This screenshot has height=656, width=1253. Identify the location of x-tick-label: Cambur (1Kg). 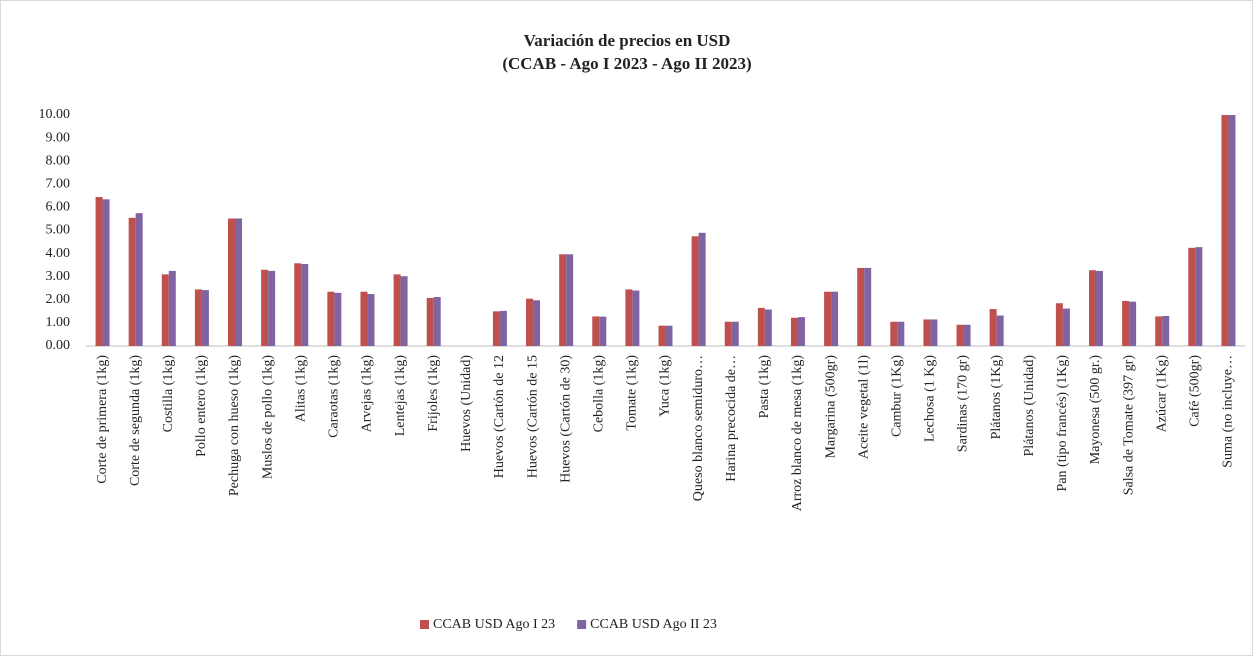
(897, 396).